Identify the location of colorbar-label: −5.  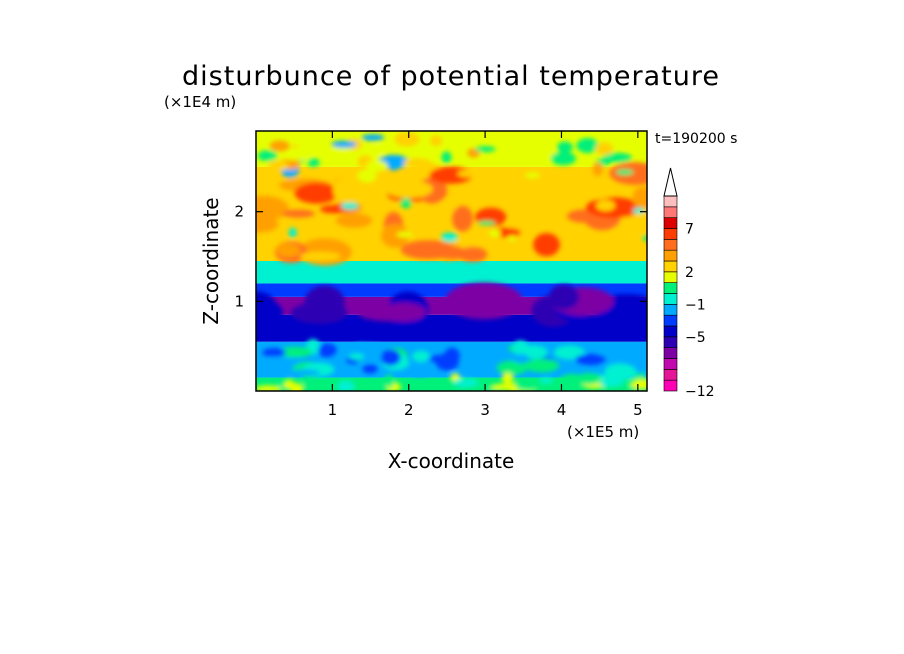
(695, 338).